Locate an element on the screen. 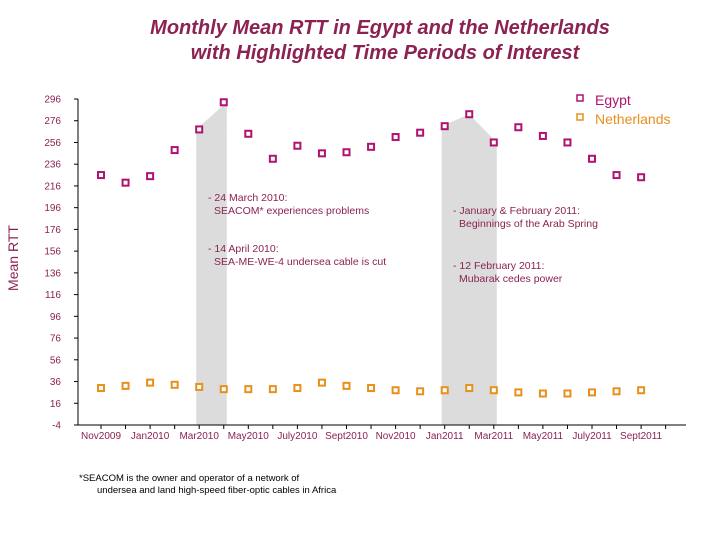 The image size is (726, 536). y-tick-label: -4 is located at coordinates (56, 426).